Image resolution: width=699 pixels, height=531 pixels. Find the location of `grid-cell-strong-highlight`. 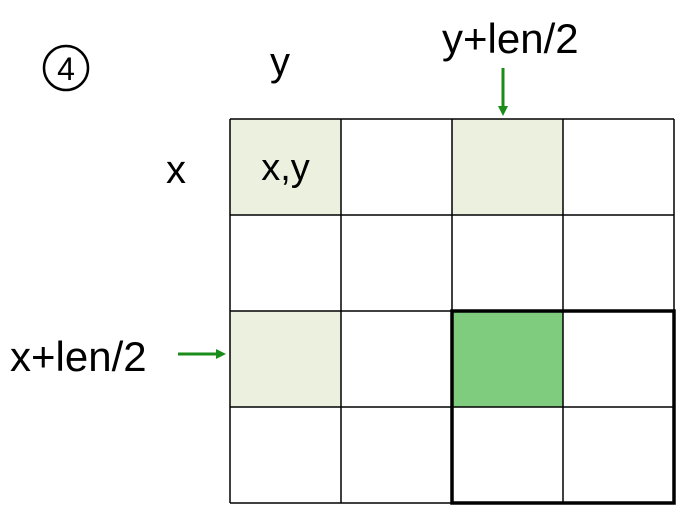

grid-cell-strong-highlight is located at coordinates (507, 359).